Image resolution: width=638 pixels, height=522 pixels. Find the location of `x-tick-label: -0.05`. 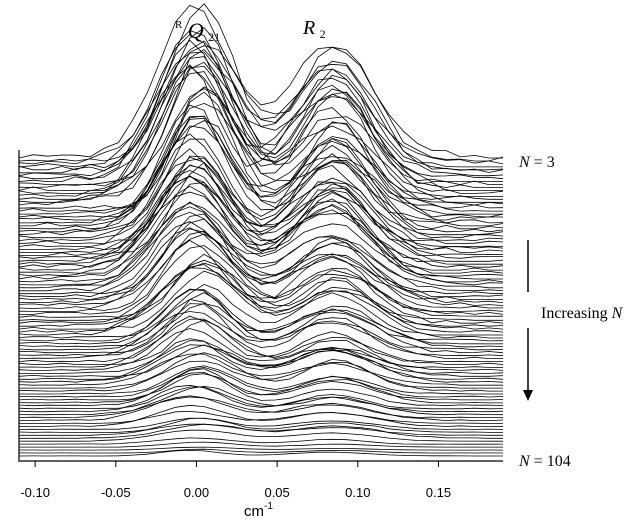

x-tick-label: -0.05 is located at coordinates (116, 492).